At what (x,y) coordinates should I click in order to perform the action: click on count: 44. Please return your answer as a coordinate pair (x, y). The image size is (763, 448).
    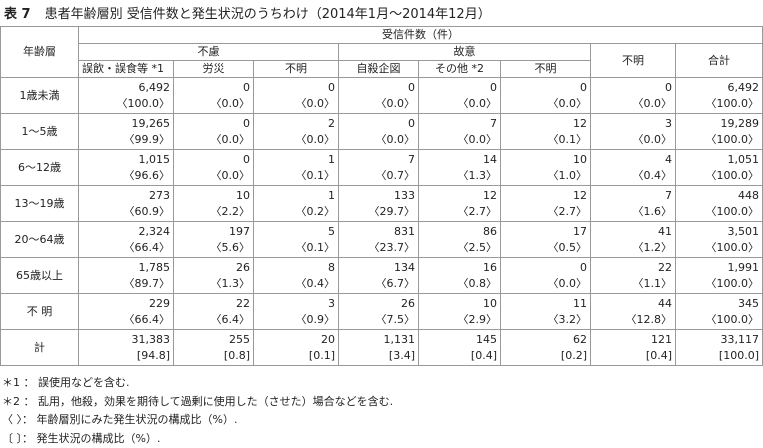
    Looking at the image, I should click on (633, 304).